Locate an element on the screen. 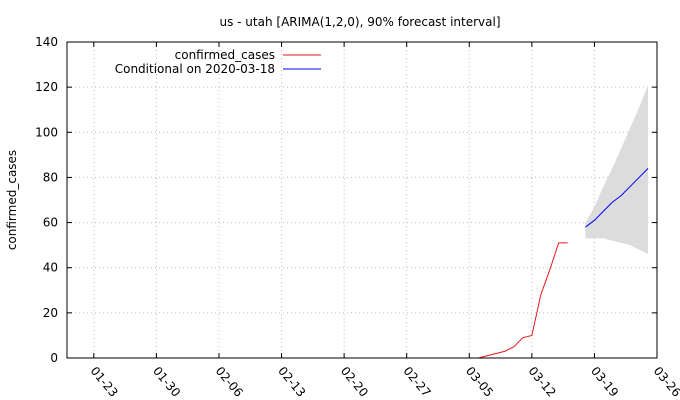  forecast-interval-area is located at coordinates (617, 169).